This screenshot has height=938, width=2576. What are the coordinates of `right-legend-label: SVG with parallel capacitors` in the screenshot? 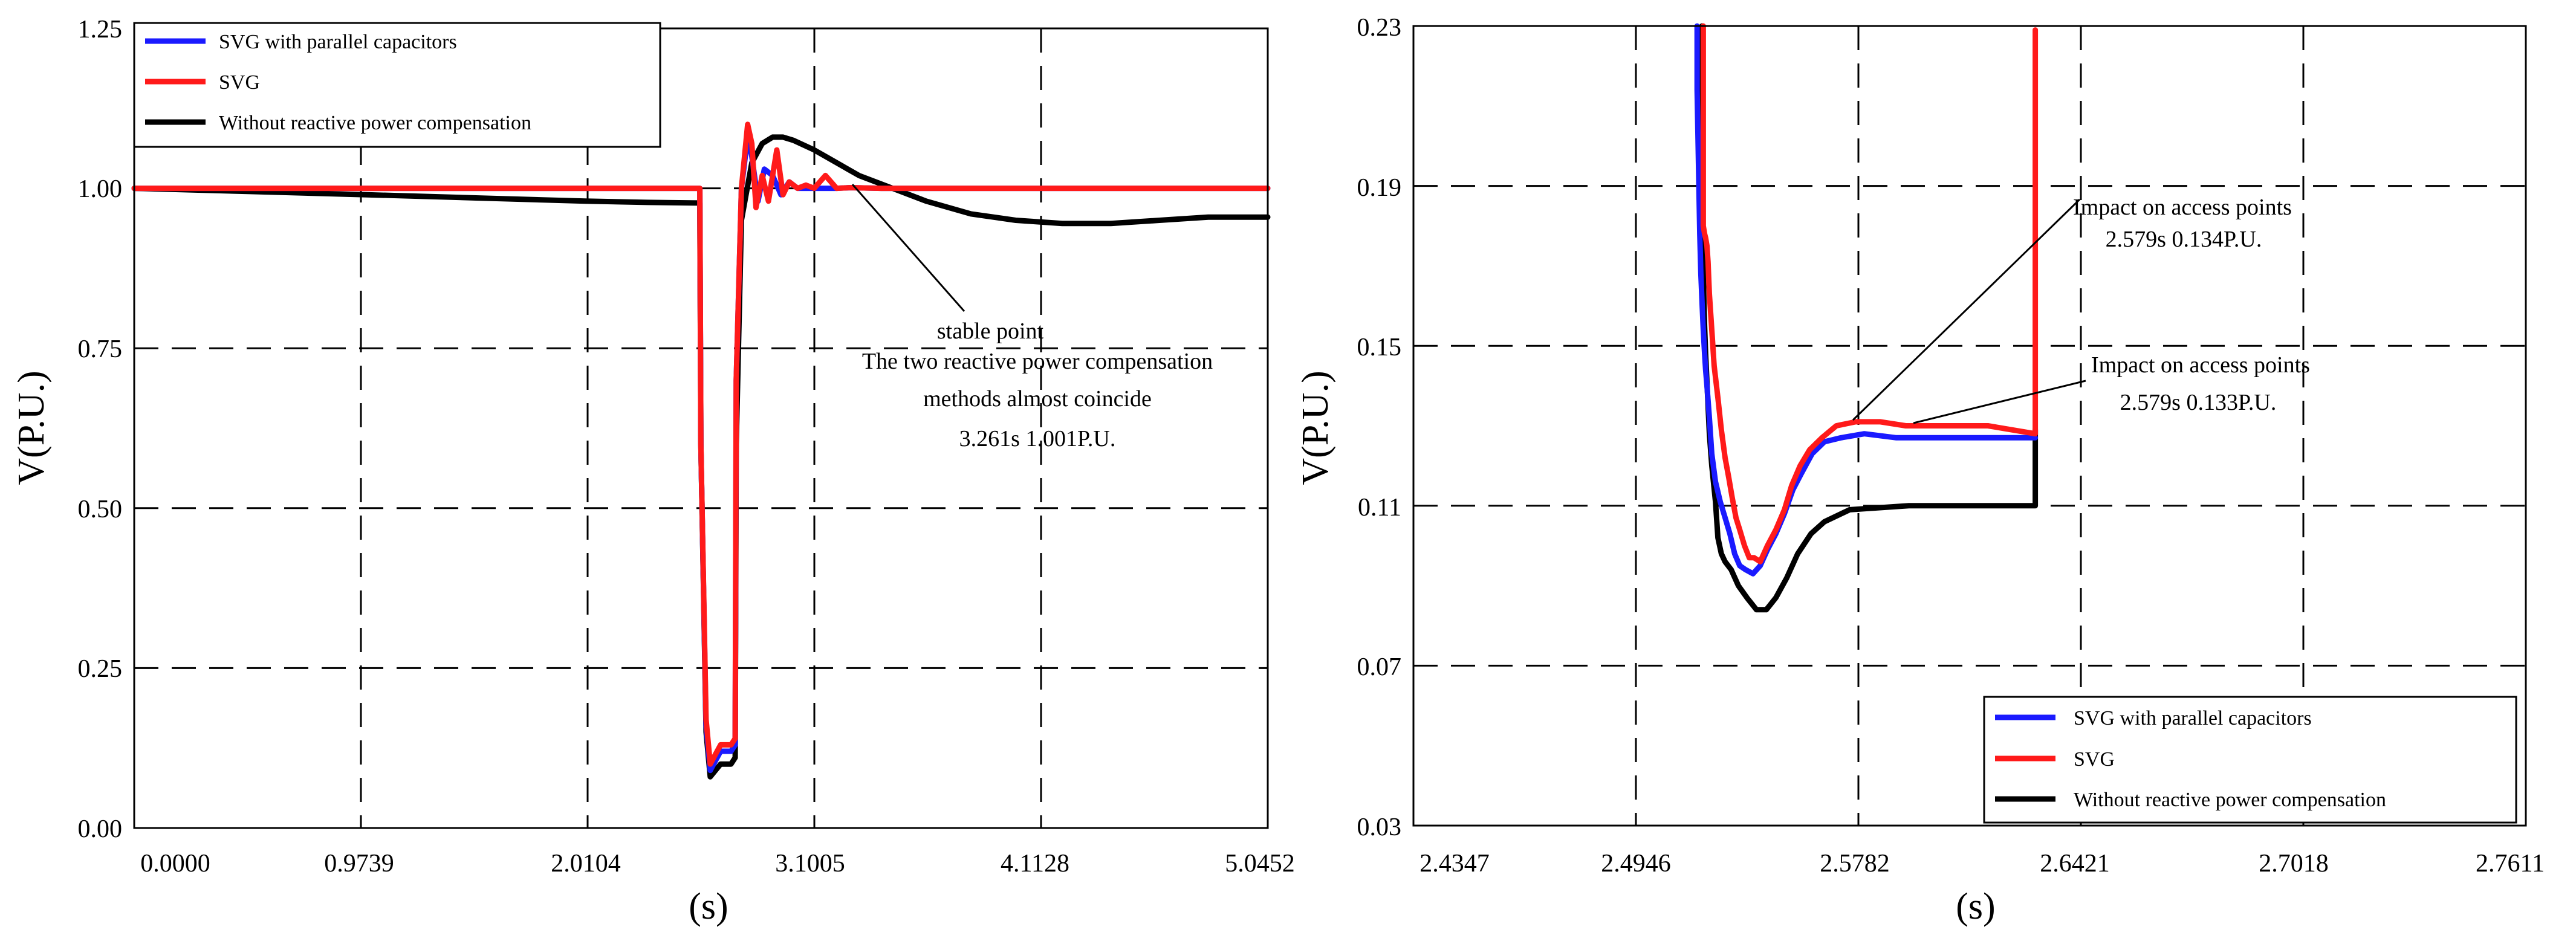 It's located at (2193, 718).